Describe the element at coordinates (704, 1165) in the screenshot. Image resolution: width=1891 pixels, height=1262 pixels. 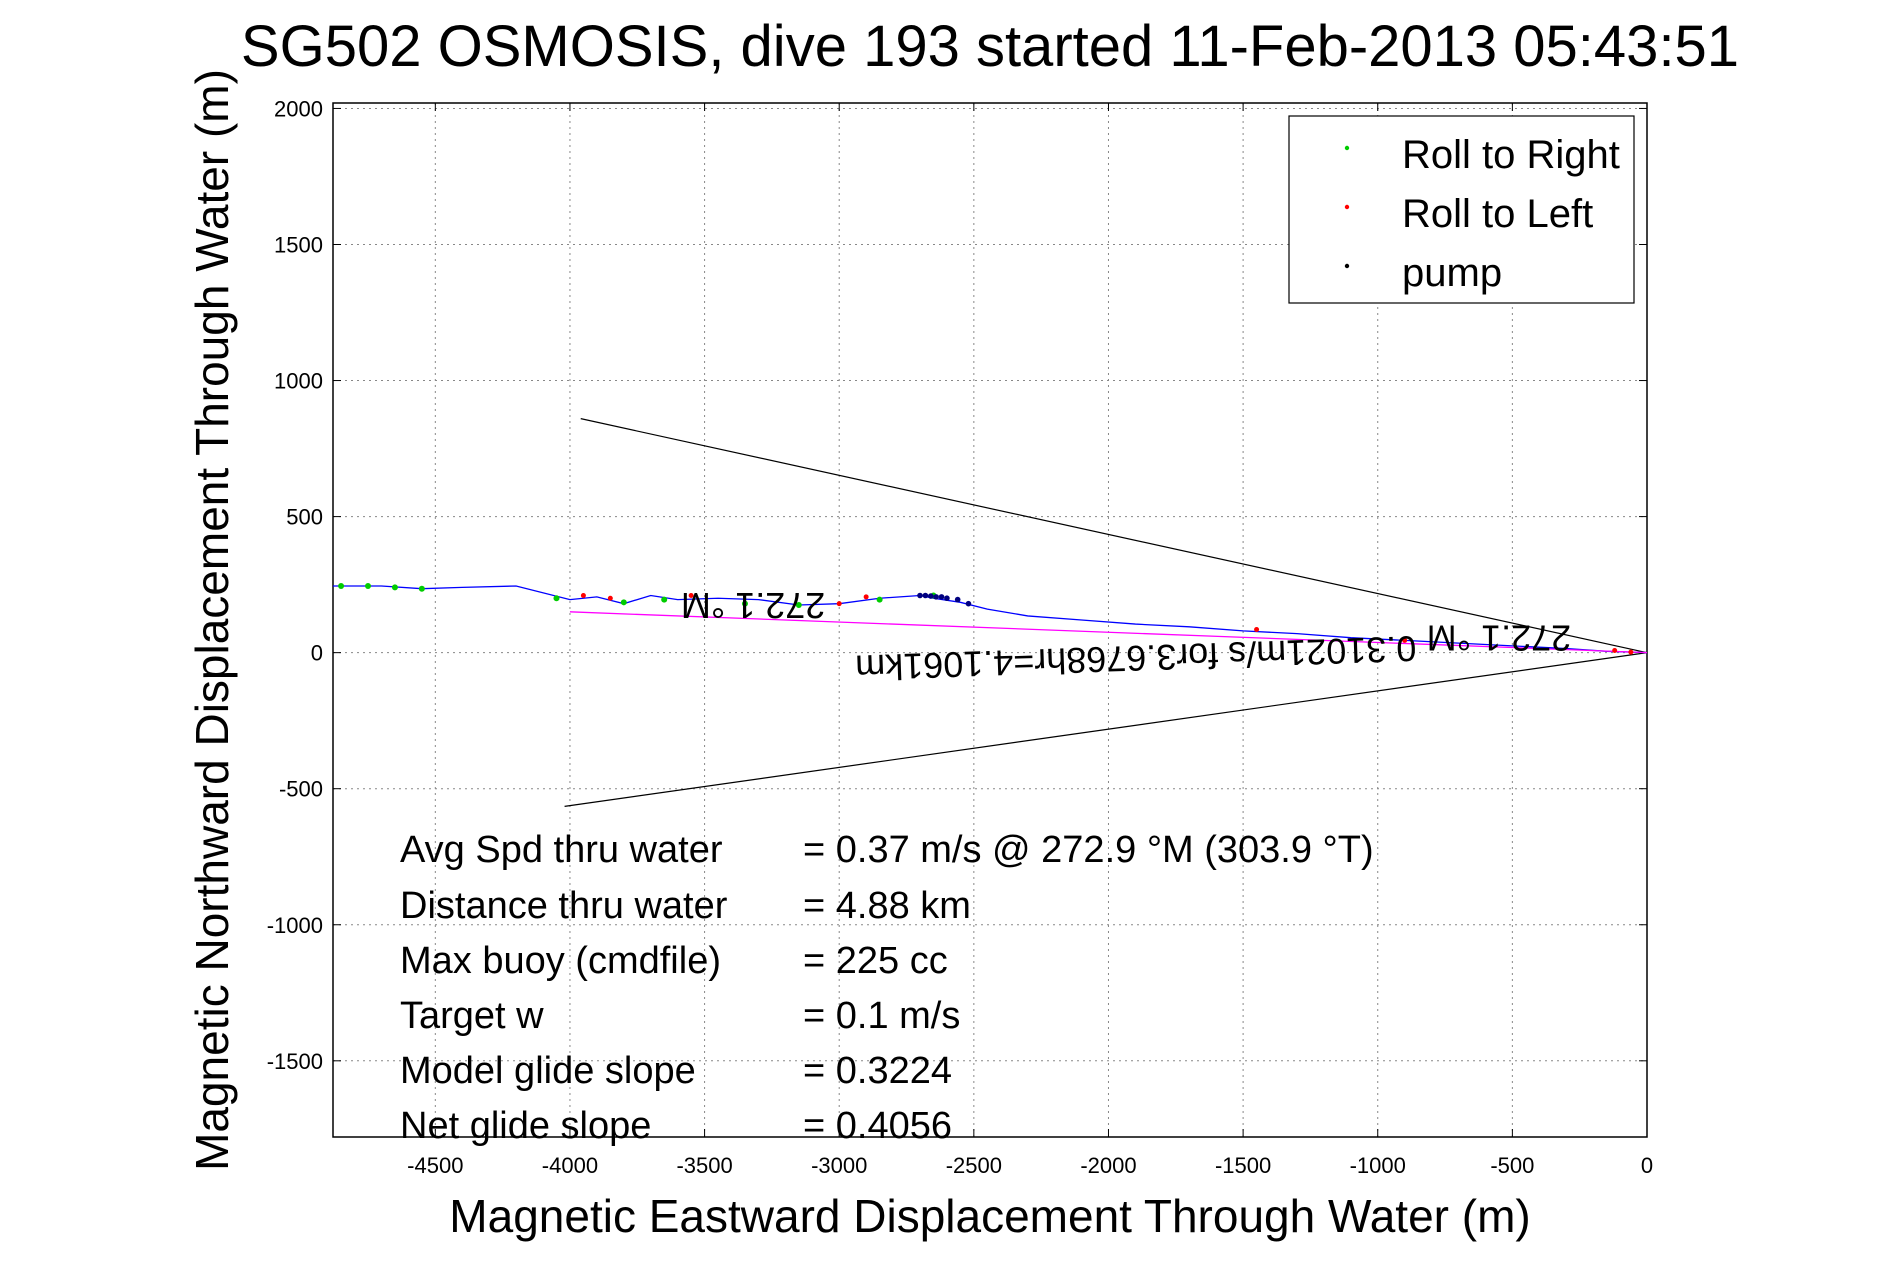
I see `x-tick-label: -3500` at that location.